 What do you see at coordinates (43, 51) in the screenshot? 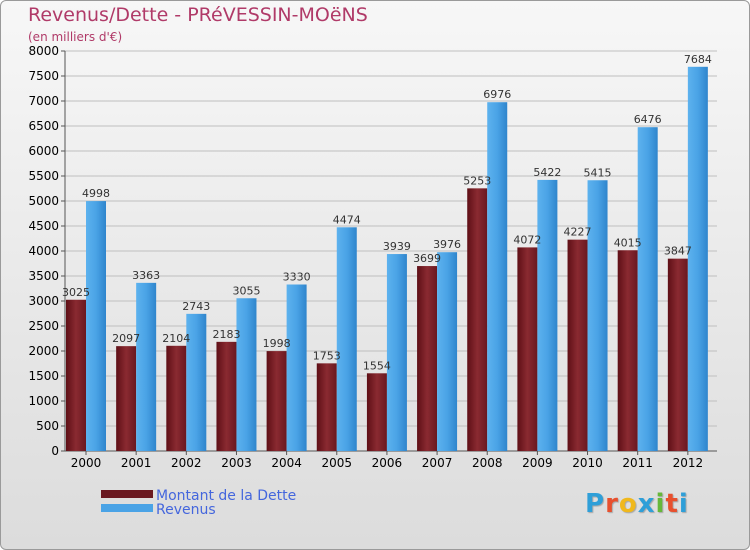
I see `y-tick-label: 8000` at bounding box center [43, 51].